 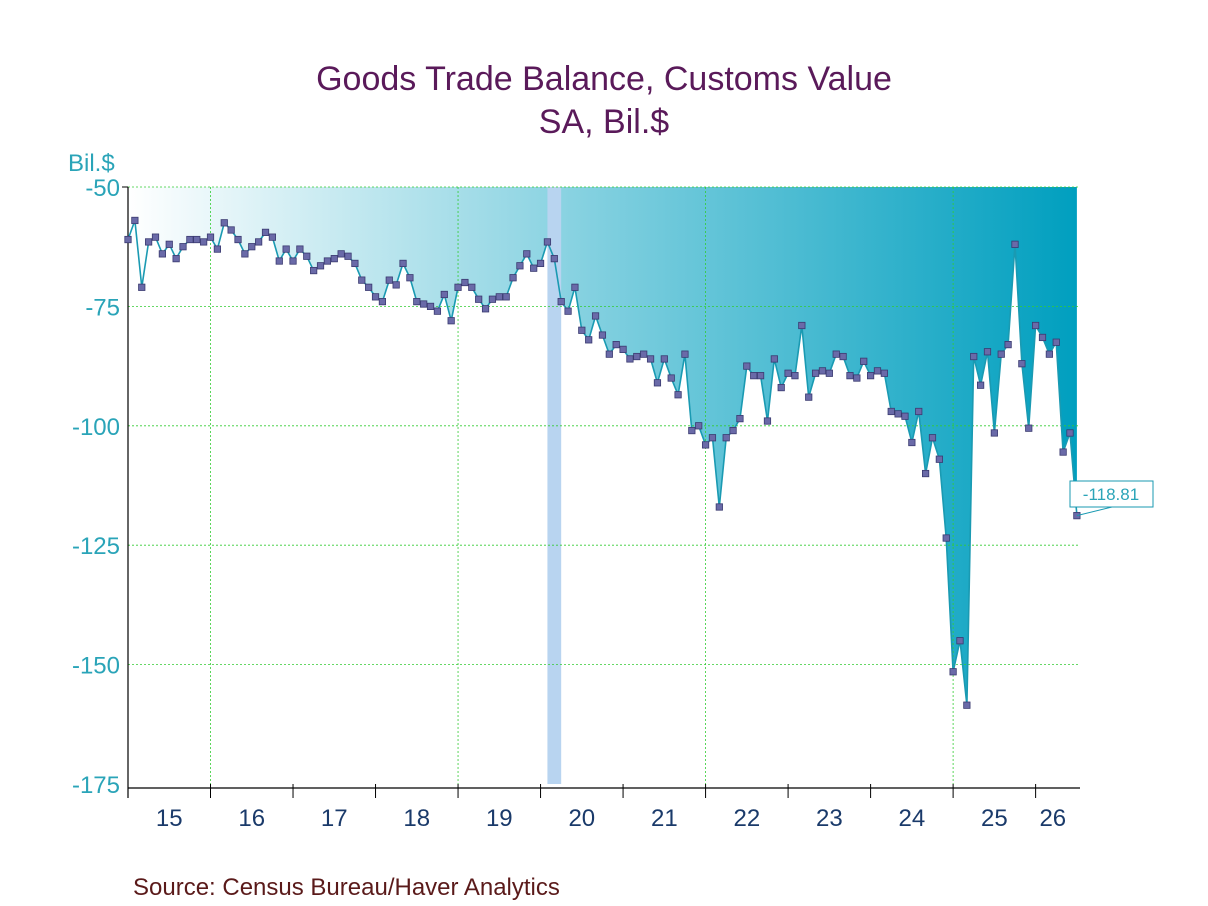 I want to click on last-value-label: -118.81, so click(x=1111, y=494).